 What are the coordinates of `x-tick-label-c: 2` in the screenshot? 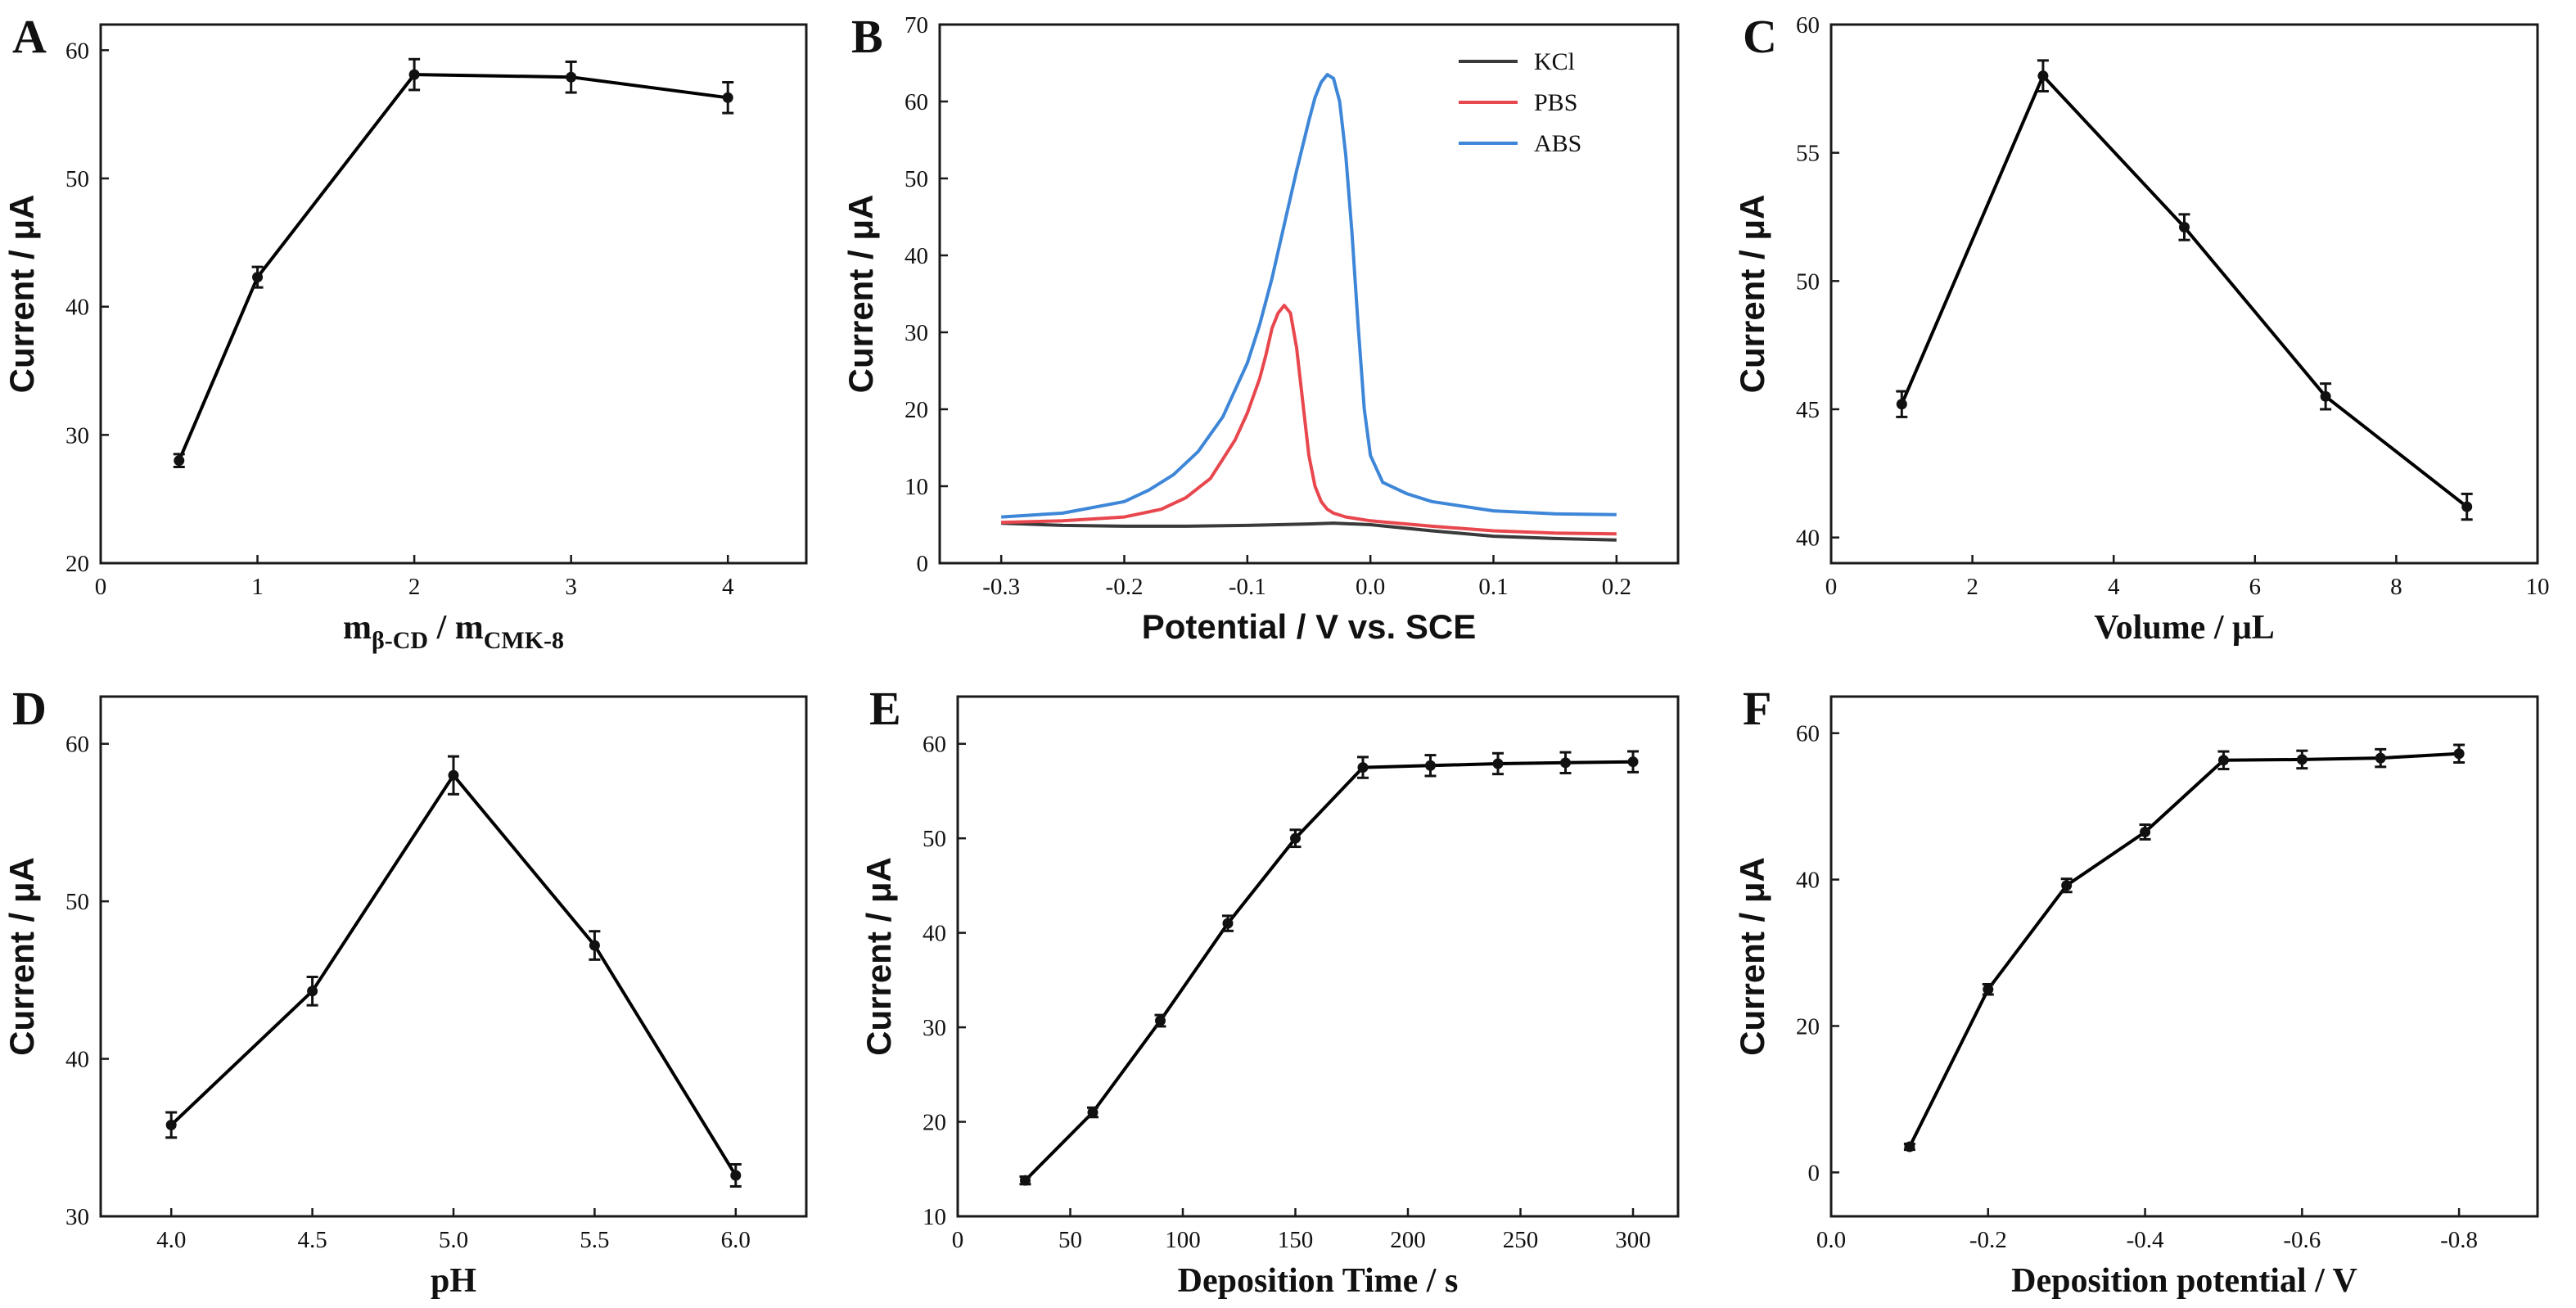 It's located at (1972, 587).